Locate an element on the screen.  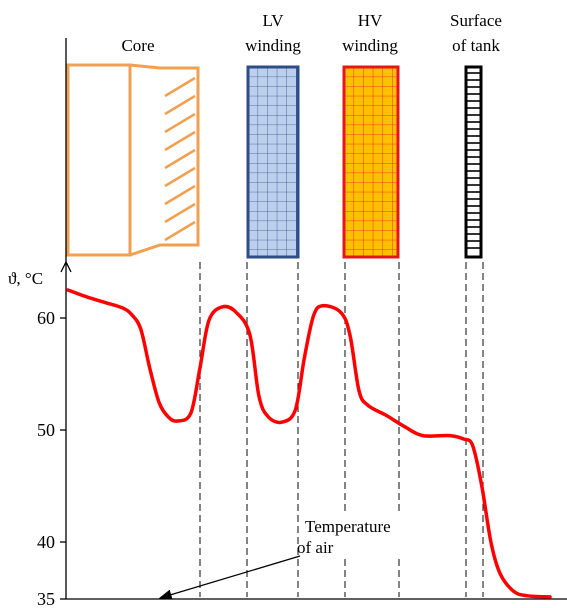
y-tick-label: 60 is located at coordinates (46, 318).